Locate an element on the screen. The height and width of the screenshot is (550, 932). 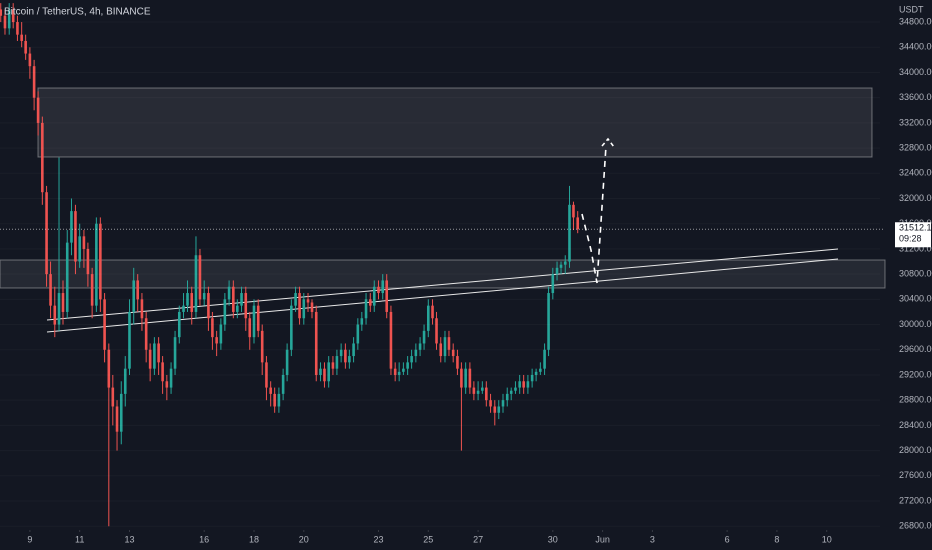
last-price-box is located at coordinates (913, 235).